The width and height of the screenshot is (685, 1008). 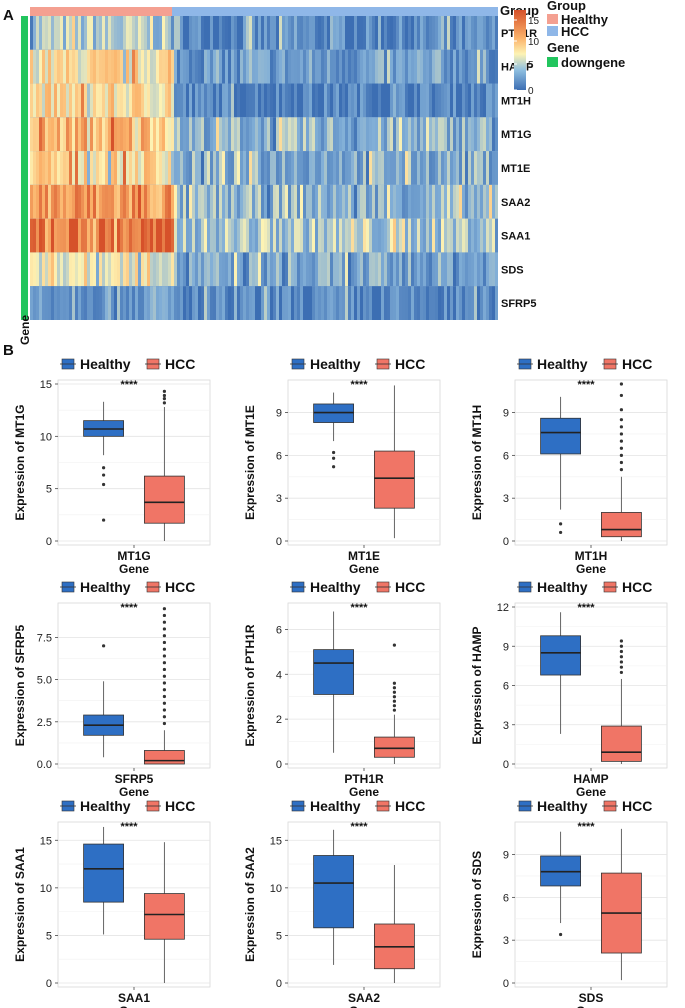 I want to click on color-scale-tick: 5, so click(x=531, y=65).